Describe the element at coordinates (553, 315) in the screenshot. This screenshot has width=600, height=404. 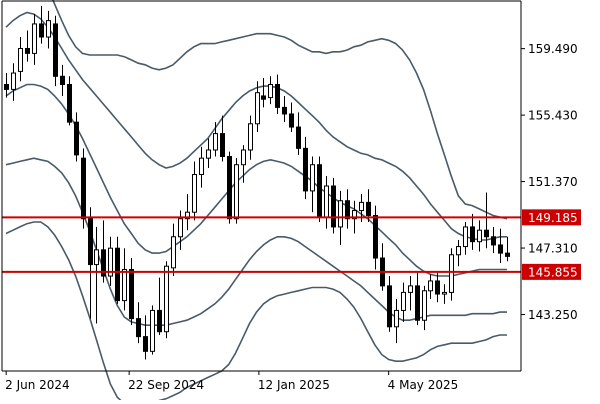
I see `y-tick-label: 143.250` at that location.